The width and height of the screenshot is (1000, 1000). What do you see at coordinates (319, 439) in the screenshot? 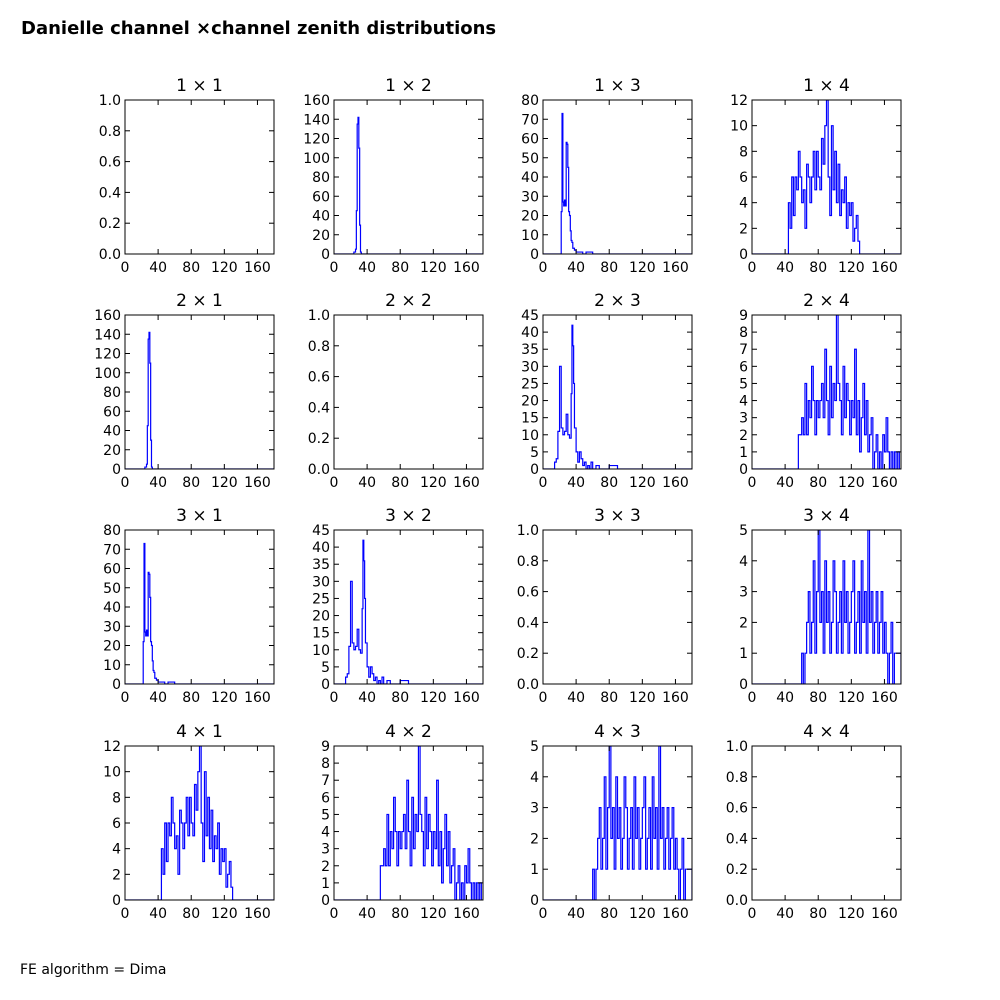
I see `y-tick-label: 0.2` at bounding box center [319, 439].